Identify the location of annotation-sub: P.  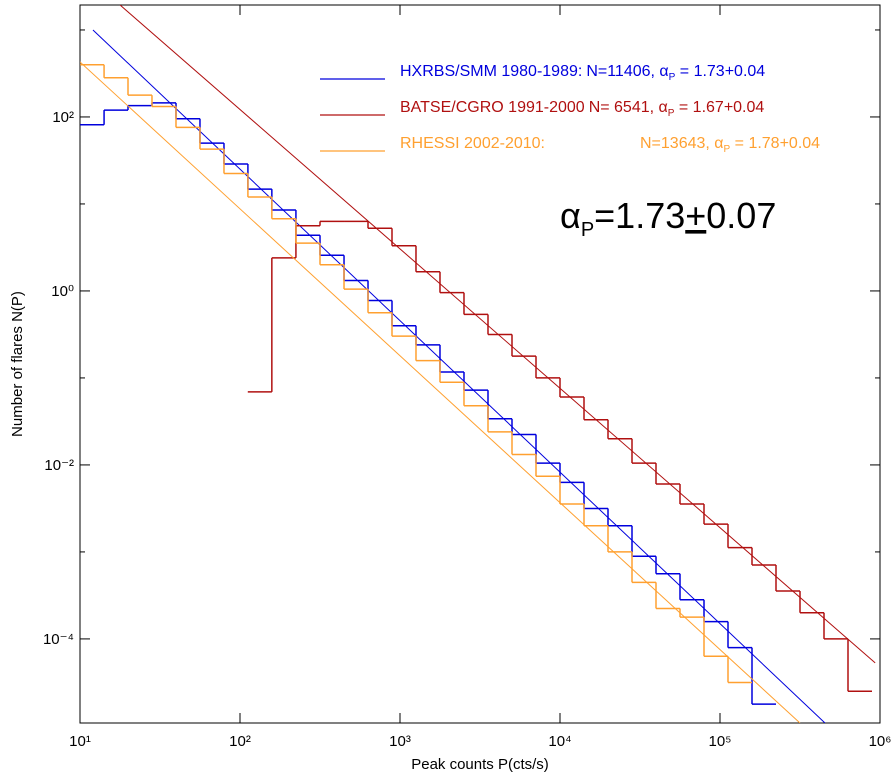
(587, 230).